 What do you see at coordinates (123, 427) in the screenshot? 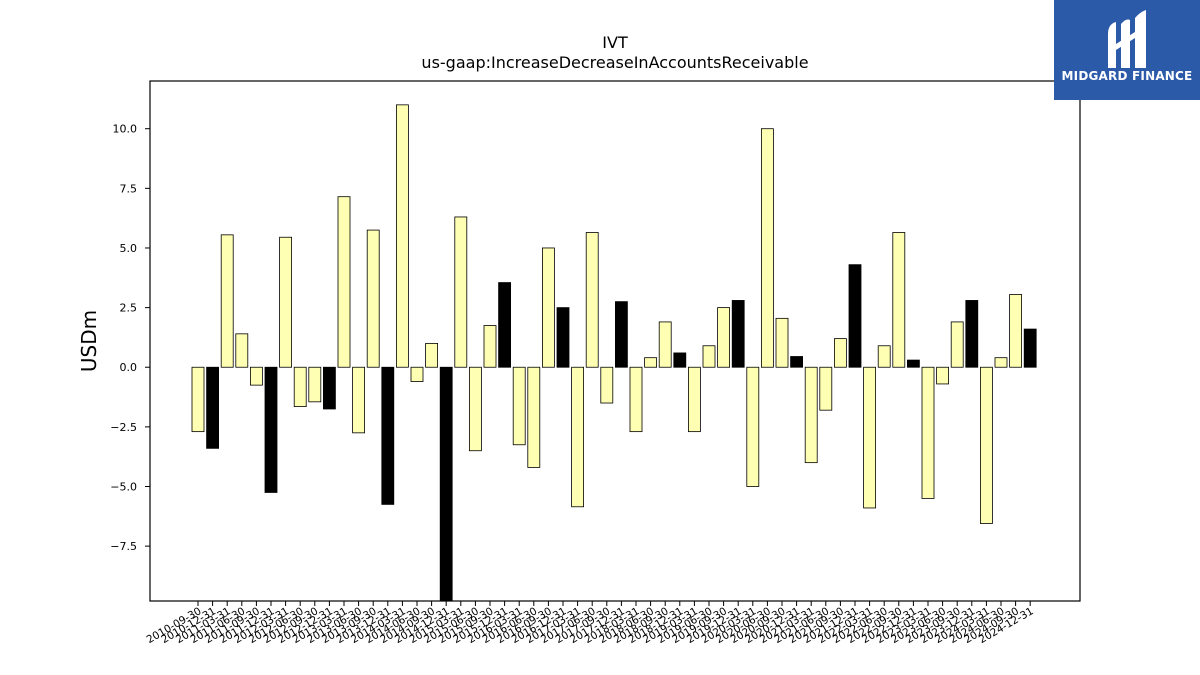
I see `y-tick-label: −2.5` at bounding box center [123, 427].